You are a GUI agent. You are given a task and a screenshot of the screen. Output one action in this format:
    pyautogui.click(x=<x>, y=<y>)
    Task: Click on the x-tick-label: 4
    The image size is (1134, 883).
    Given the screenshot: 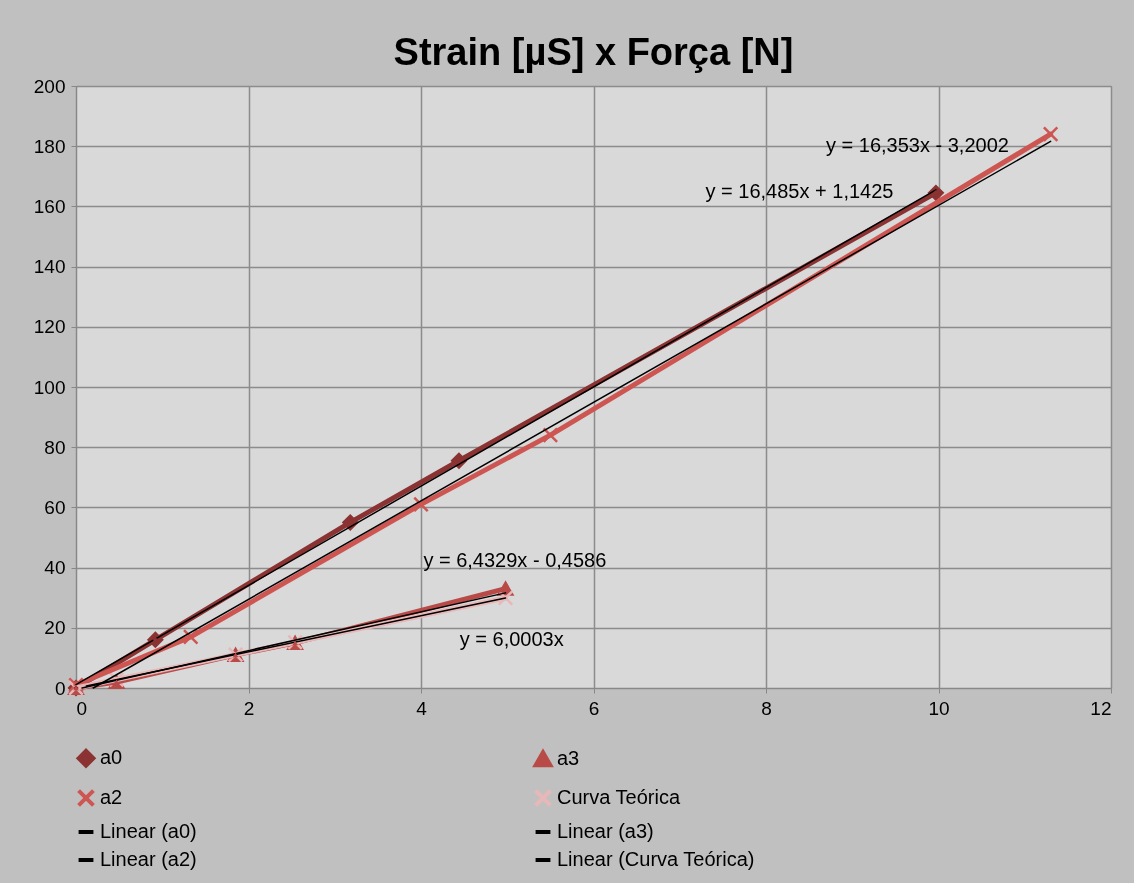 What is the action you would take?
    pyautogui.click(x=422, y=708)
    